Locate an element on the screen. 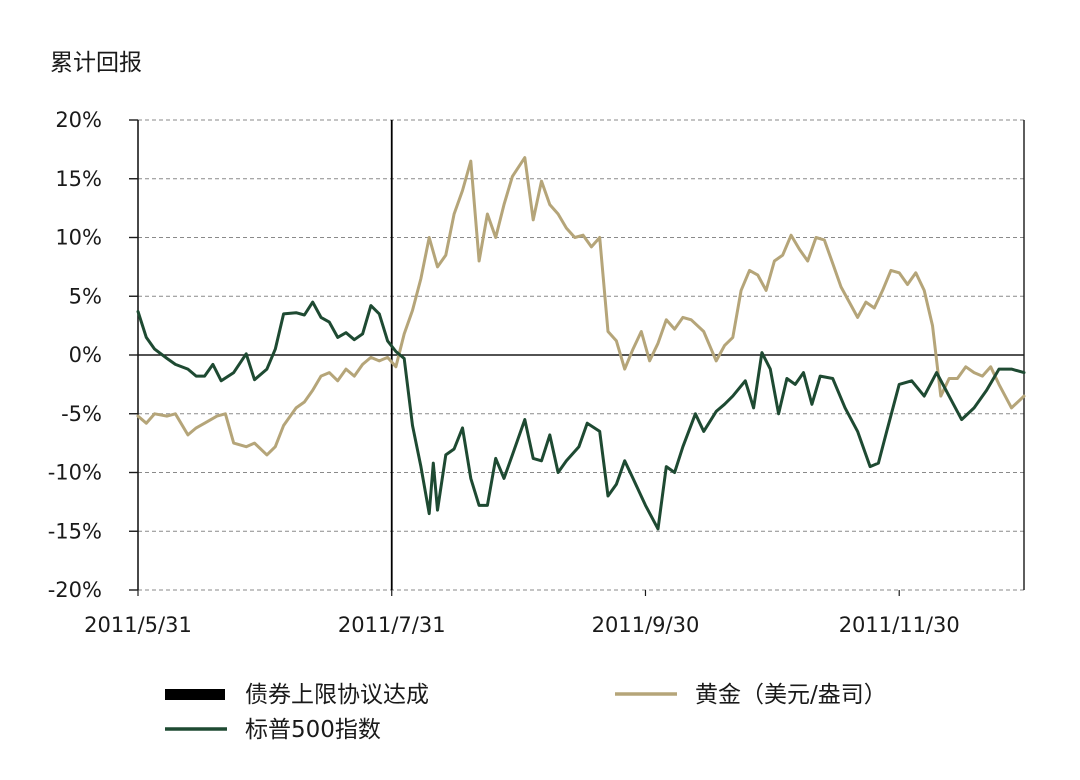 This screenshot has width=1080, height=780. x-tick-label: 2011/7/31 is located at coordinates (392, 625).